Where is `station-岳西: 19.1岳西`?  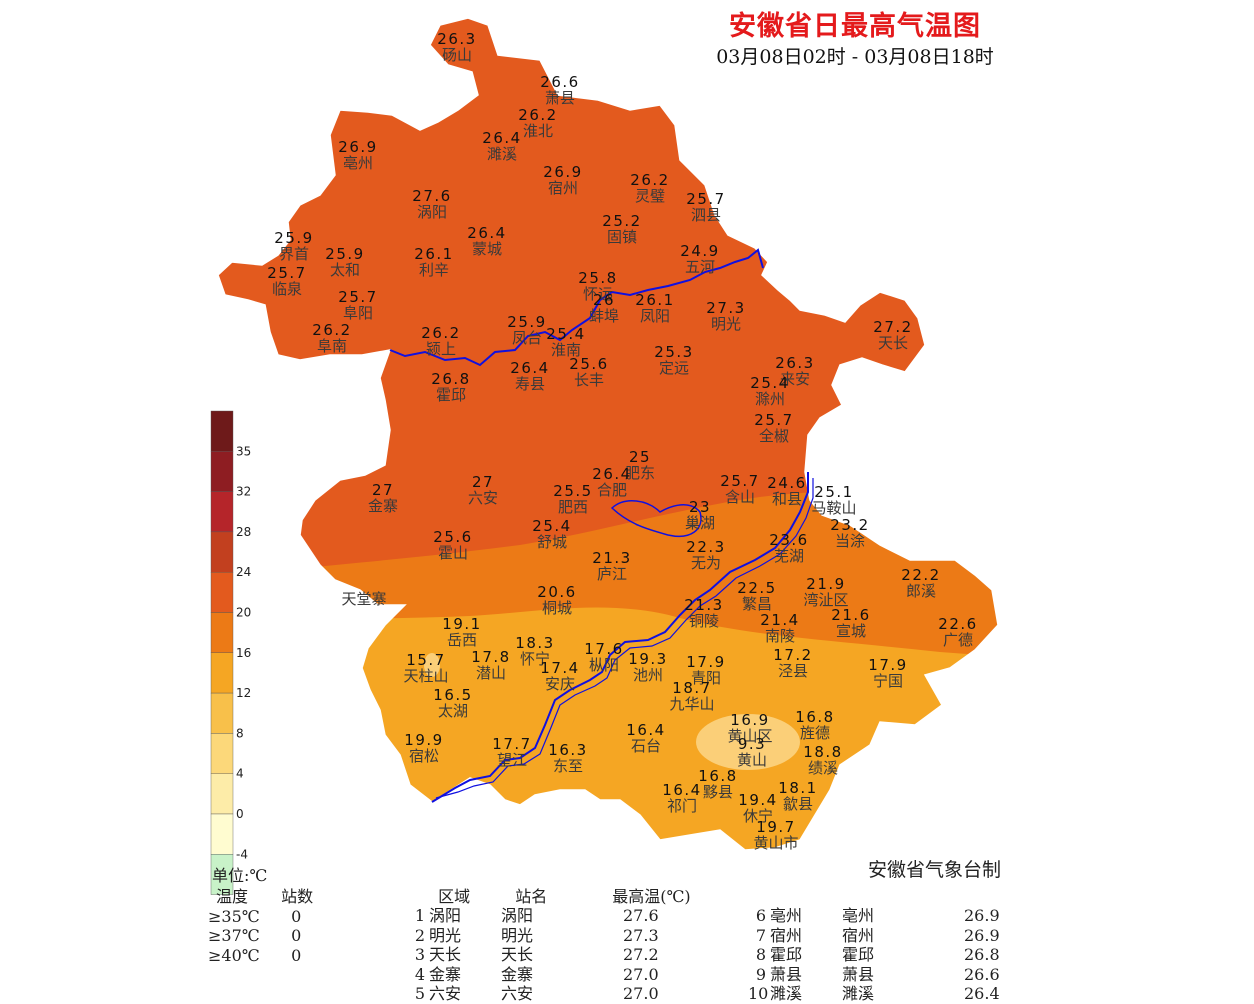
station-岳西: 19.1岳西 is located at coordinates (461, 632).